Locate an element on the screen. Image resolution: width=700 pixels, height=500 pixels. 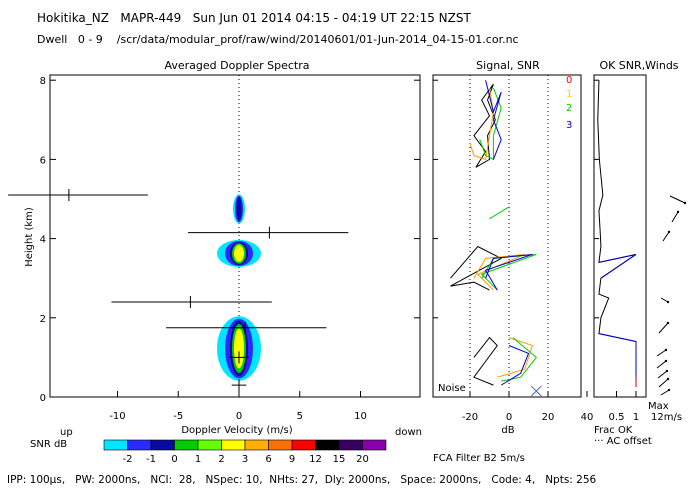
ok-series is located at coordinates (617, 234).